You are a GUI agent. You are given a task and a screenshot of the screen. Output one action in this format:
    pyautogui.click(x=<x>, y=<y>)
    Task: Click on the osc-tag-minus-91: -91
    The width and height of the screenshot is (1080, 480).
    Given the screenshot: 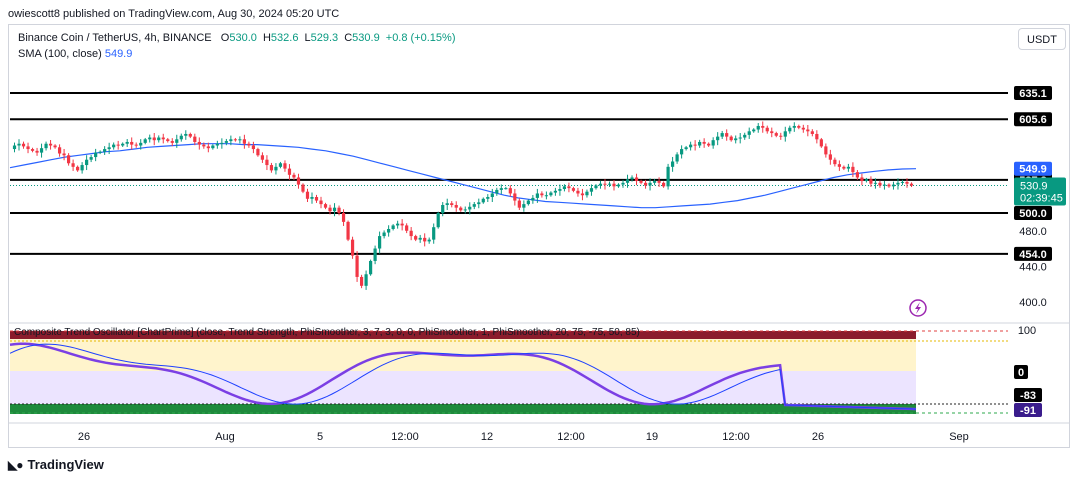 What is the action you would take?
    pyautogui.click(x=1028, y=411)
    